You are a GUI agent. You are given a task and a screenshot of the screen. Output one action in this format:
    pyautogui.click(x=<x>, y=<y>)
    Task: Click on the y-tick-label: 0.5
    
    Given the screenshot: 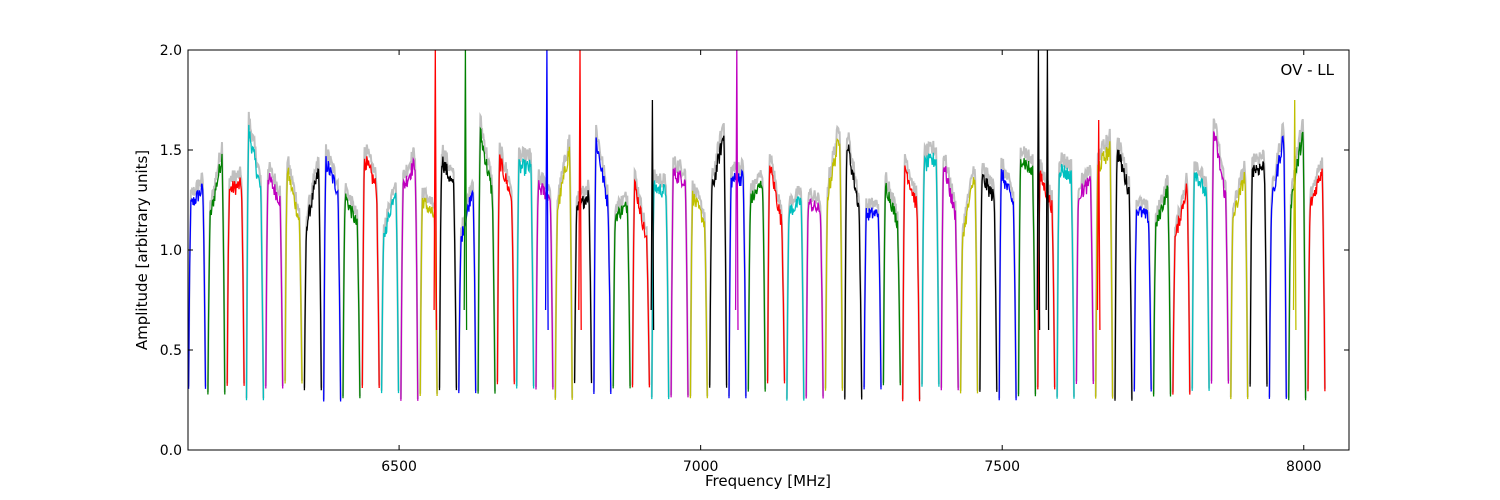 What is the action you would take?
    pyautogui.click(x=171, y=351)
    